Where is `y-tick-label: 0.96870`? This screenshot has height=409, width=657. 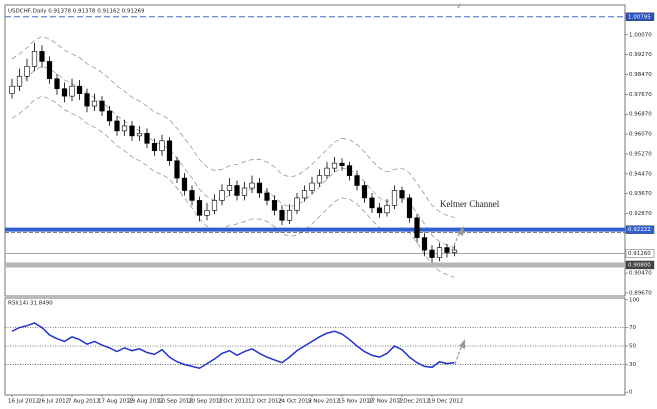 y-tick-label: 0.96870 is located at coordinates (640, 115).